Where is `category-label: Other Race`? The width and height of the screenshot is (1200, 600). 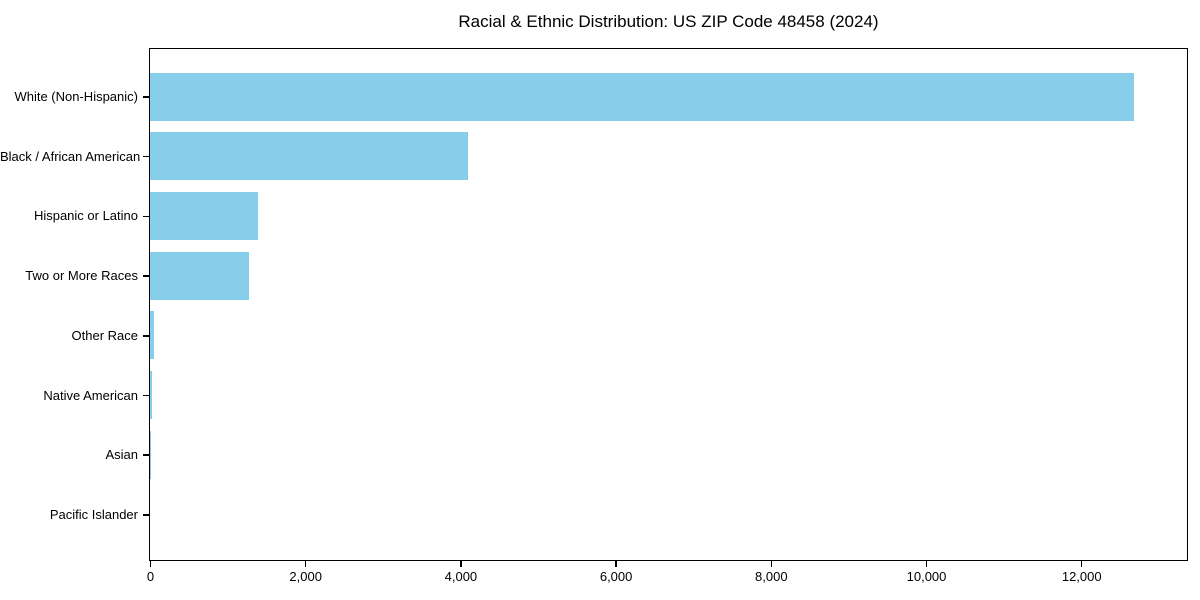
category-label: Other Race is located at coordinates (104, 335).